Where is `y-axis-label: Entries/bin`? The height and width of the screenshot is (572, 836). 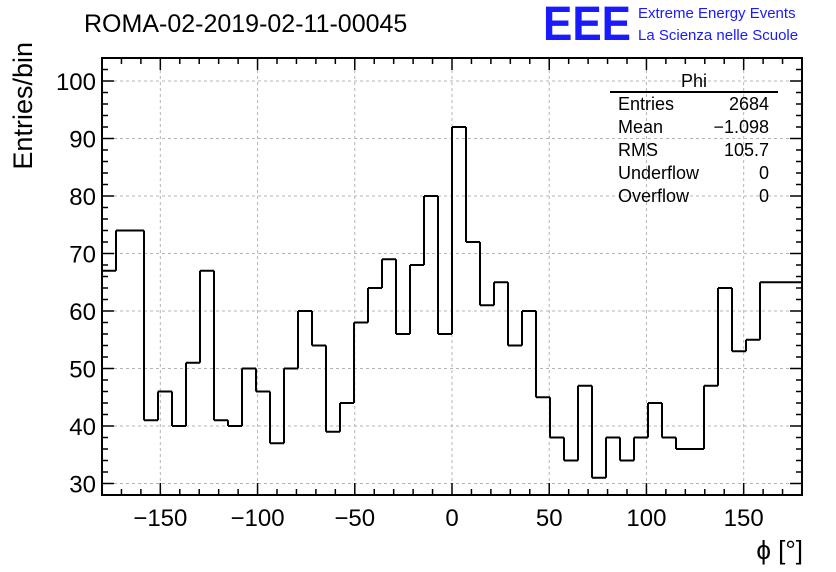
y-axis-label: Entries/bin is located at coordinates (23, 106).